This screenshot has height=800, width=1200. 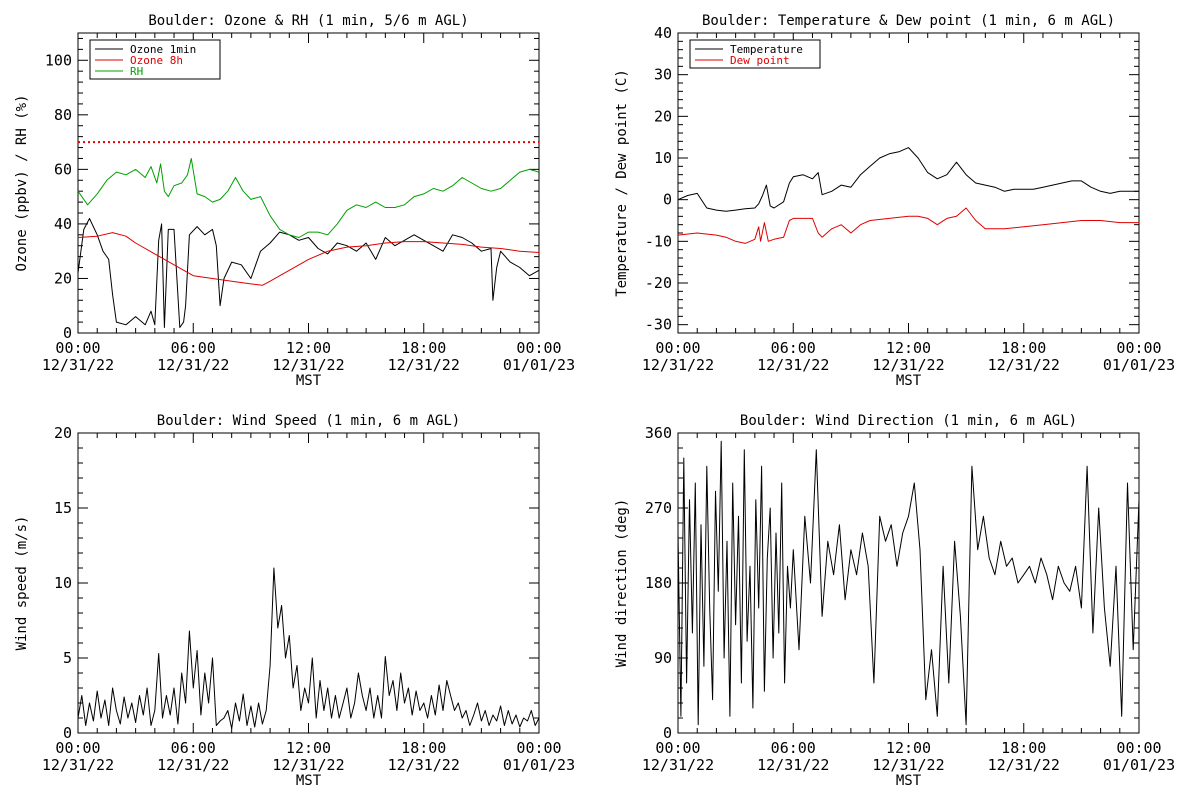 What do you see at coordinates (63, 169) in the screenshot?
I see `y-tick-label: 60` at bounding box center [63, 169].